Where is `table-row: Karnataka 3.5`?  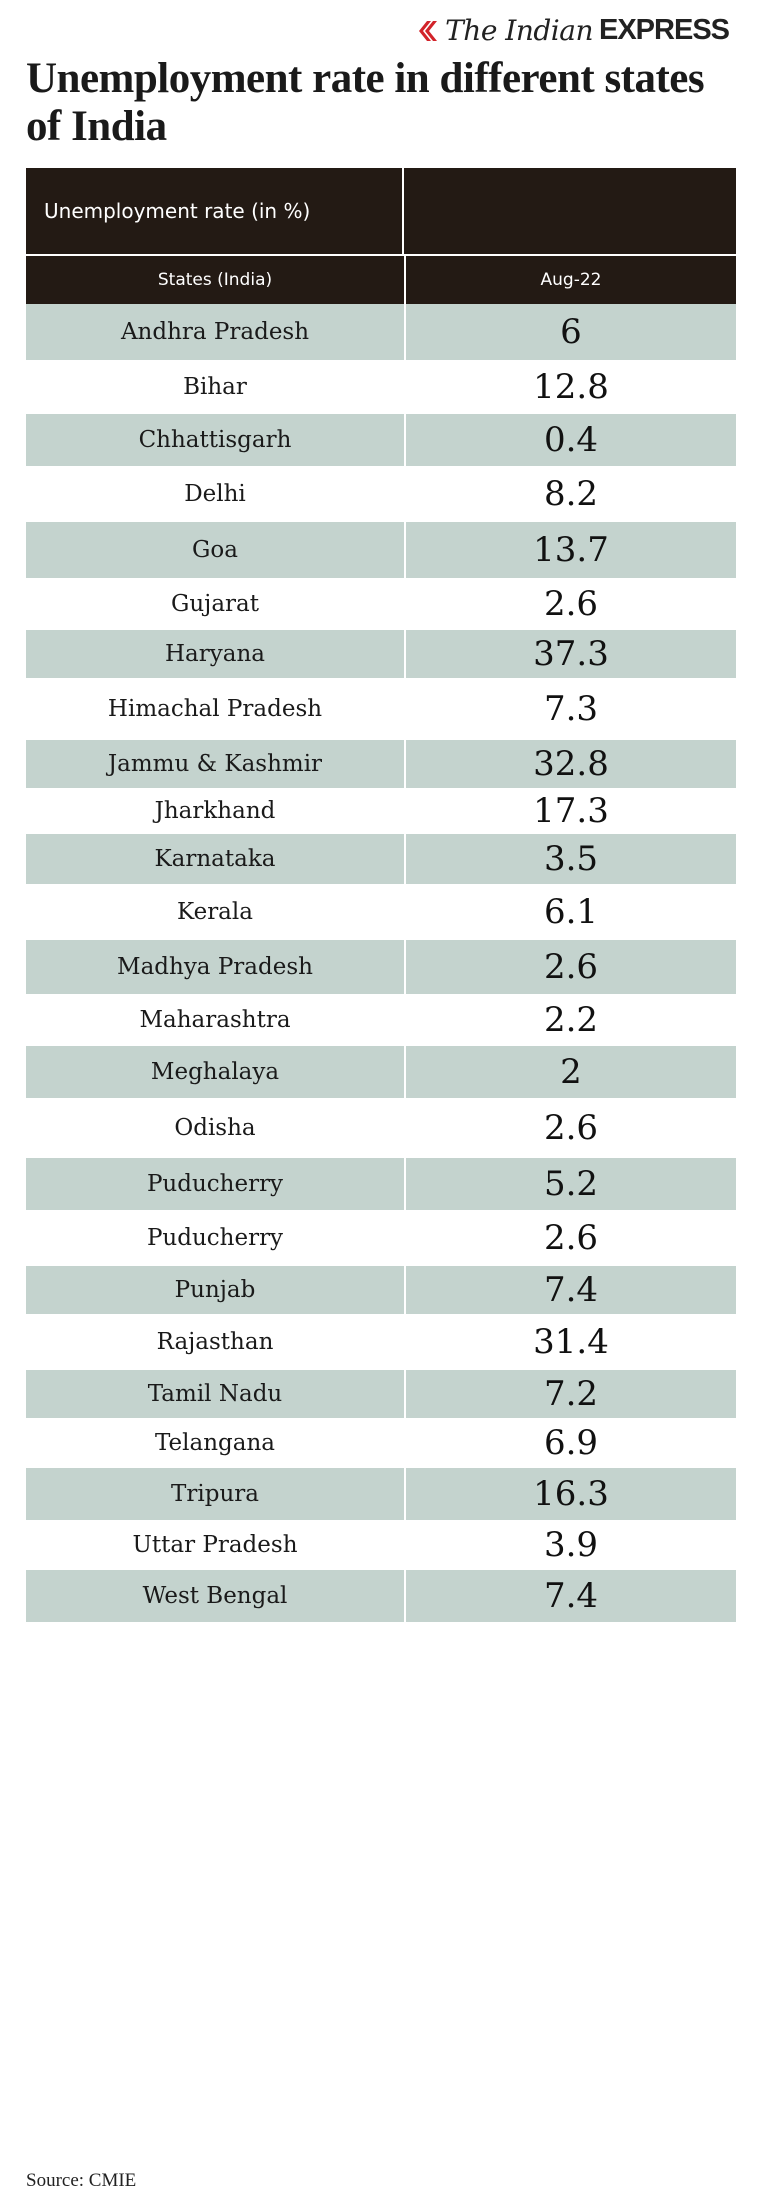 table-row: Karnataka 3.5 is located at coordinates (381, 860).